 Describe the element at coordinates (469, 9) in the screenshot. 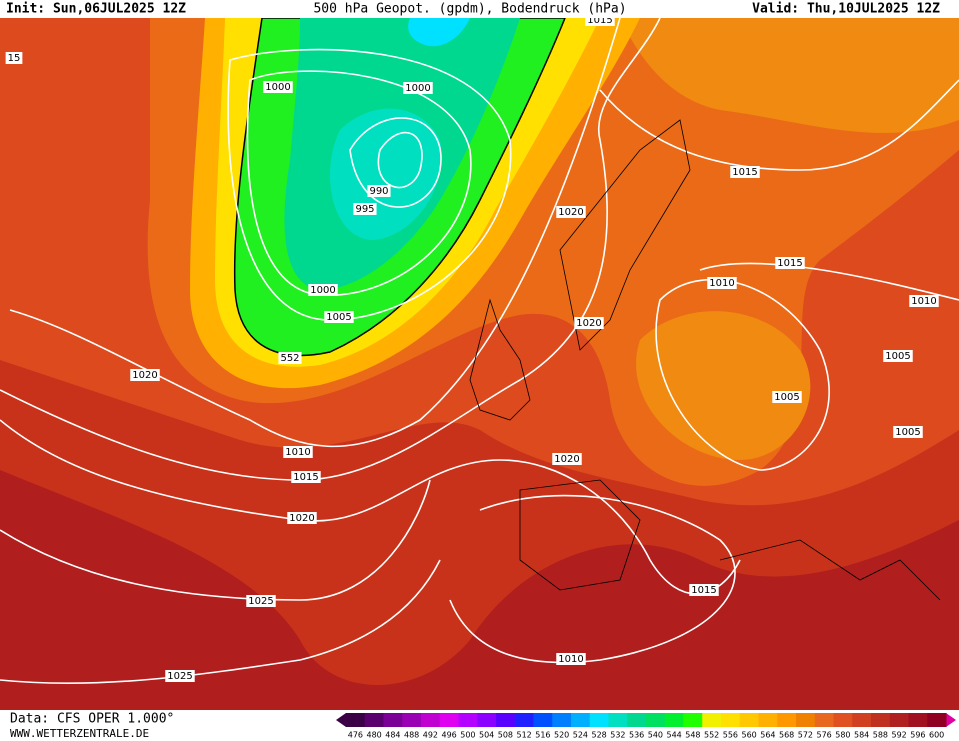

I see `map-title: 500 hPa Geopot. (gpdm), Bodendruck (hPa)` at that location.